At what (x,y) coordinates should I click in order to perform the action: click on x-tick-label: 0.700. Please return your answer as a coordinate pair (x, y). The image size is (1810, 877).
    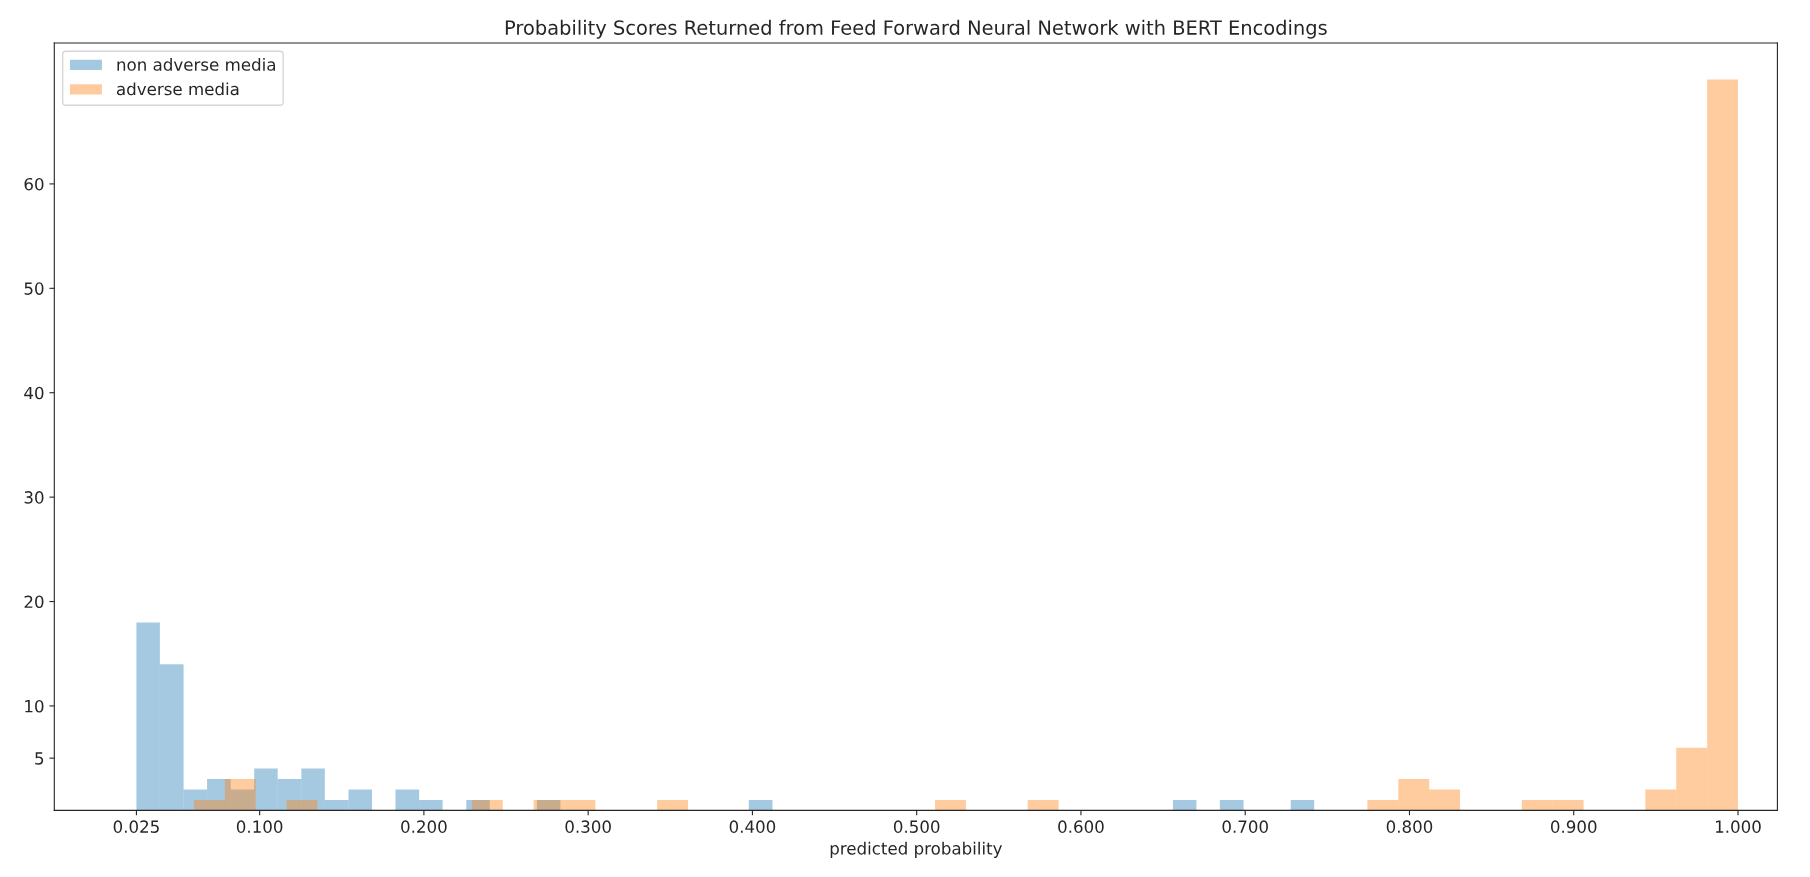
    Looking at the image, I should click on (1245, 826).